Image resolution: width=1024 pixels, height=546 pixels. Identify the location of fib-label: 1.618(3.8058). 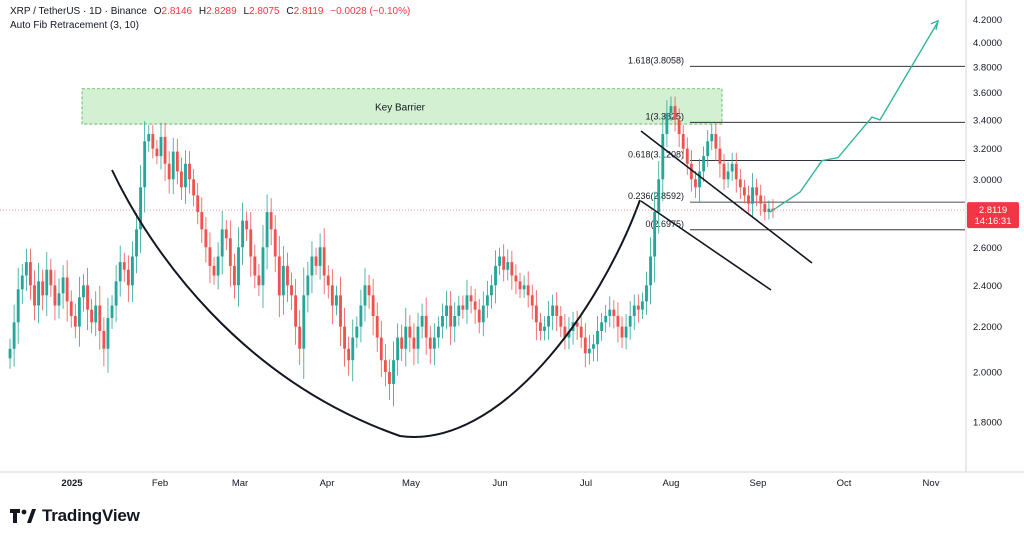
(656, 60).